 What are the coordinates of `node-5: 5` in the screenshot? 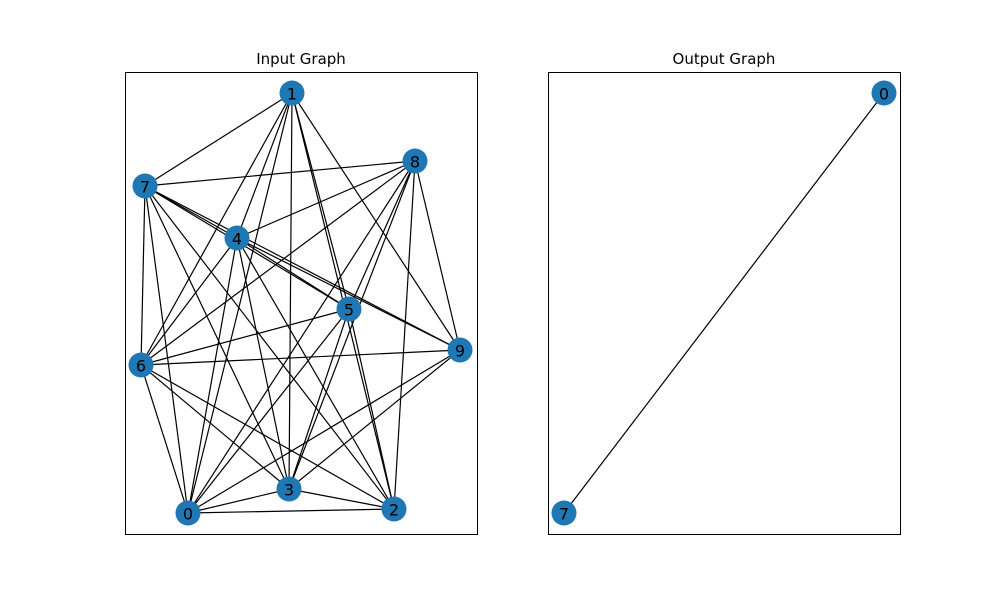 It's located at (349, 309).